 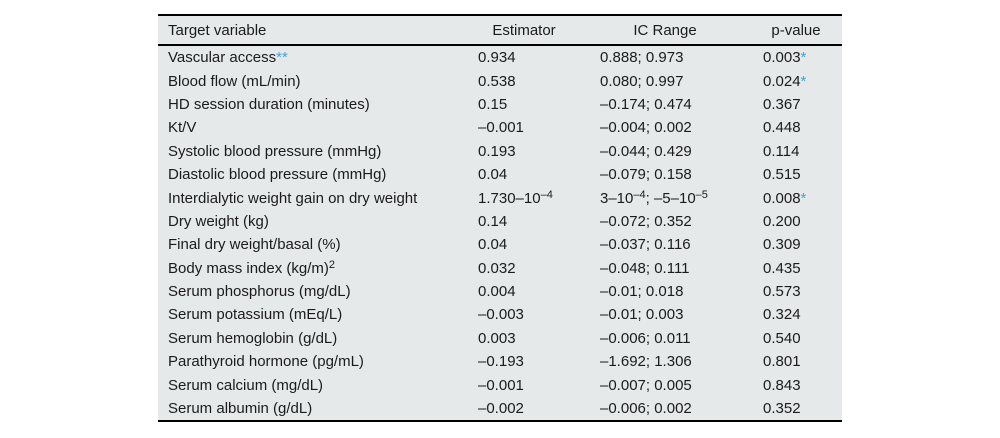 What do you see at coordinates (493, 104) in the screenshot?
I see `cell-estimator: 0.15` at bounding box center [493, 104].